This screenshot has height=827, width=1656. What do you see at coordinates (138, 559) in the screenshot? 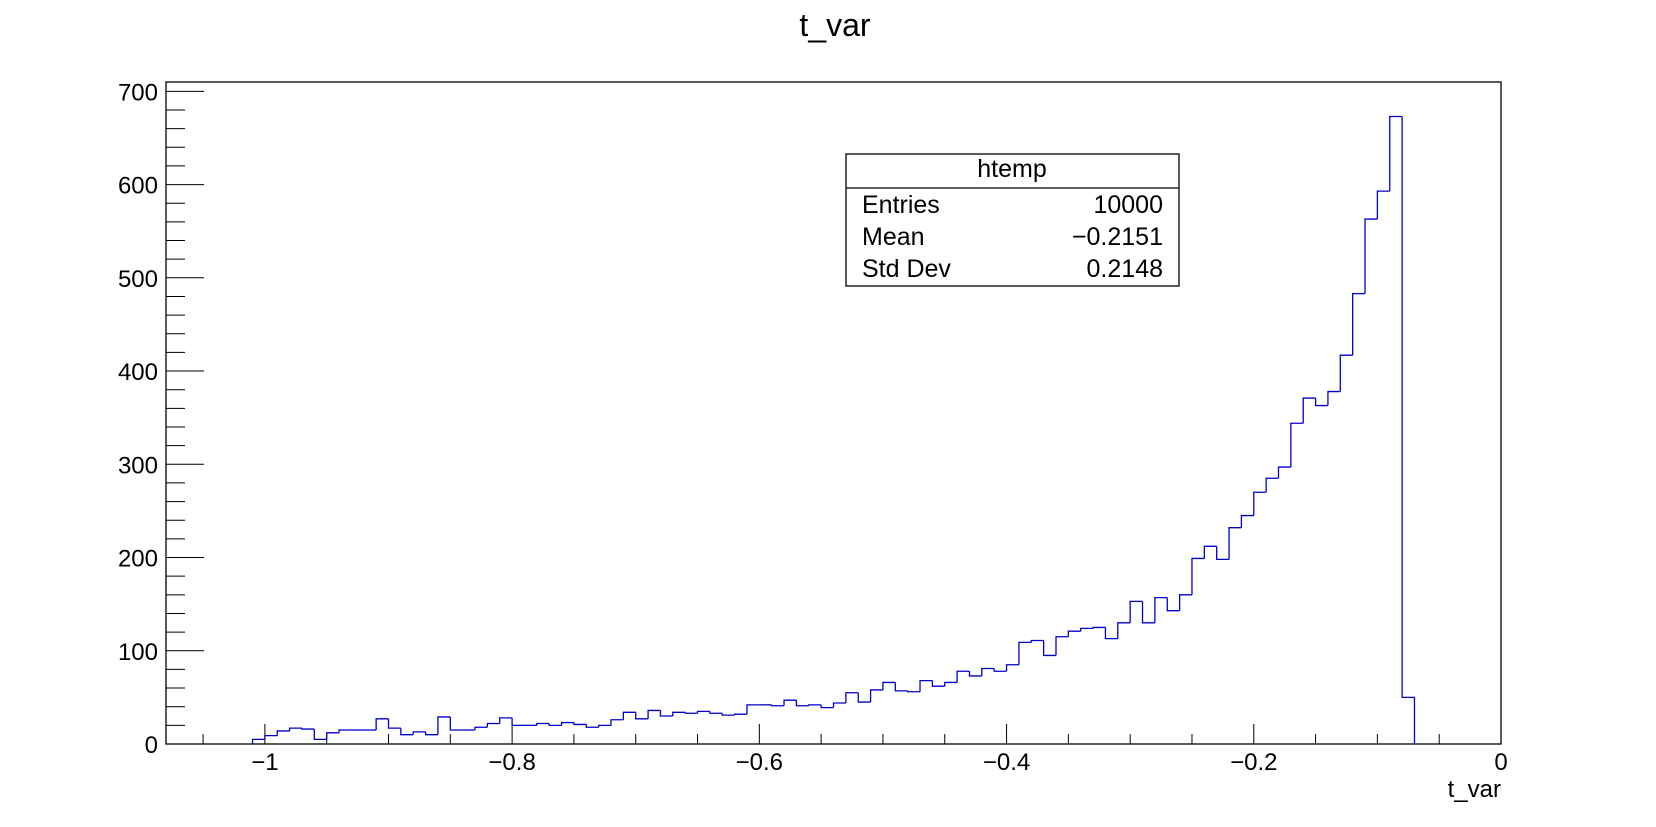
I see `y-tick-label: 200` at bounding box center [138, 559].